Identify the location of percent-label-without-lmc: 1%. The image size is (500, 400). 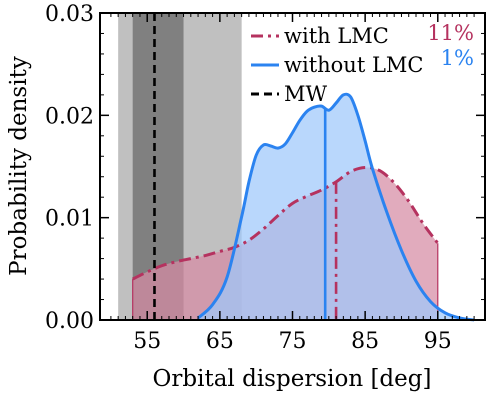
(457, 58).